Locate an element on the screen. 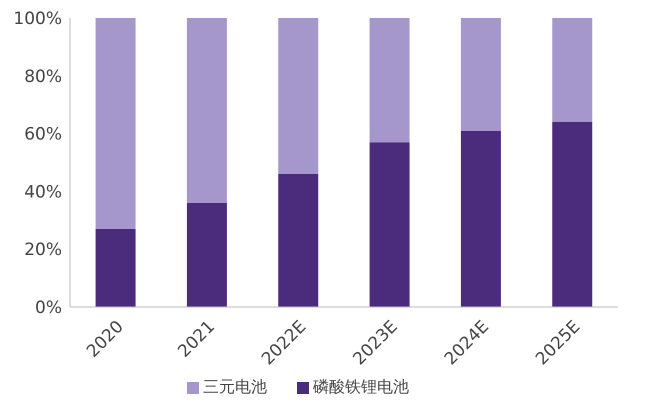 The image size is (646, 405). y-tick-label: 0% is located at coordinates (48, 308).